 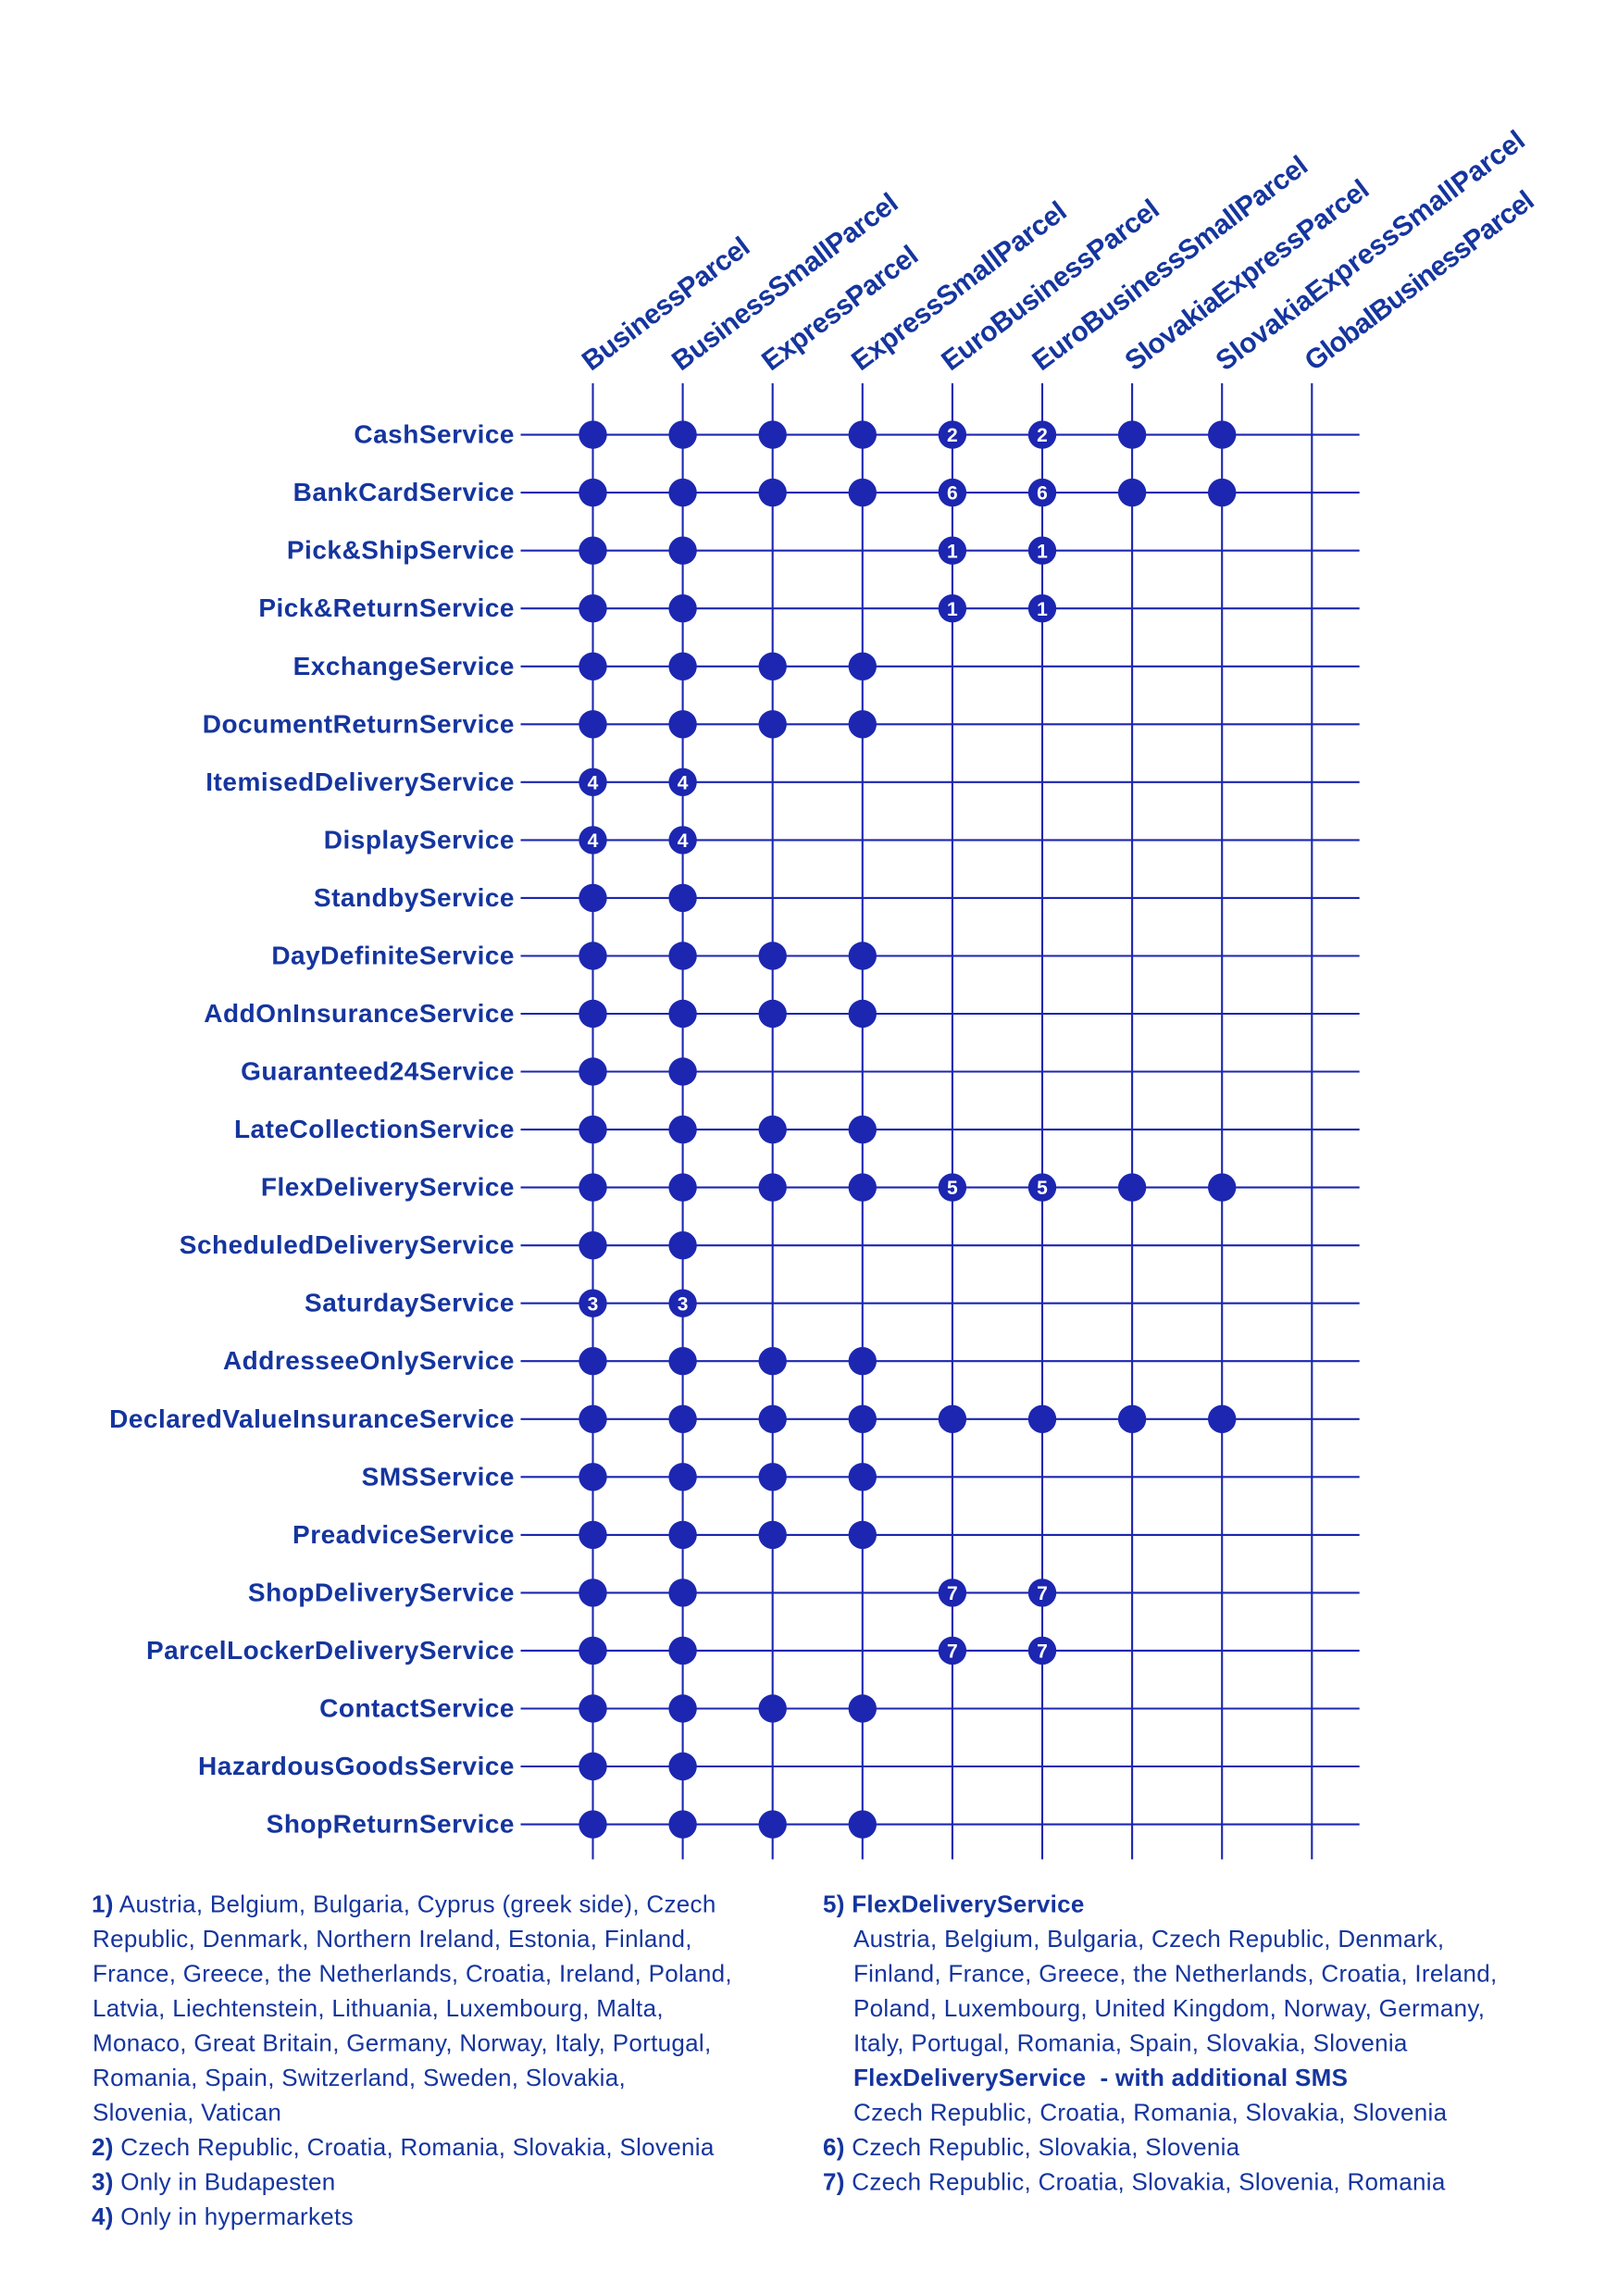 I want to click on svg-text: ShopReturnService, so click(x=391, y=1824).